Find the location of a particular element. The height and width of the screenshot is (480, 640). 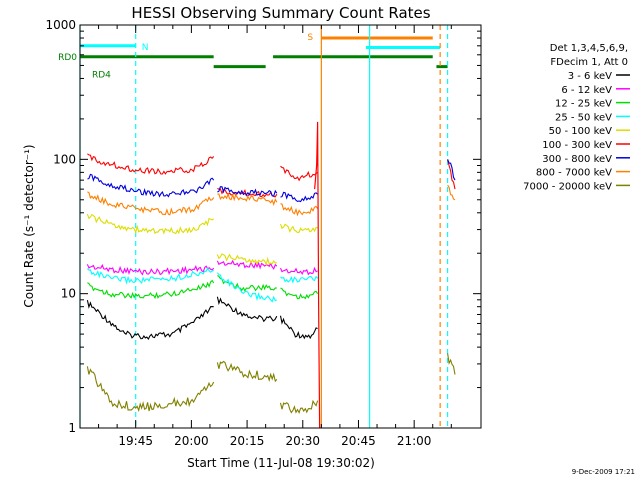

chart-title: HESSI Observing Summary Count Rates is located at coordinates (280, 13).